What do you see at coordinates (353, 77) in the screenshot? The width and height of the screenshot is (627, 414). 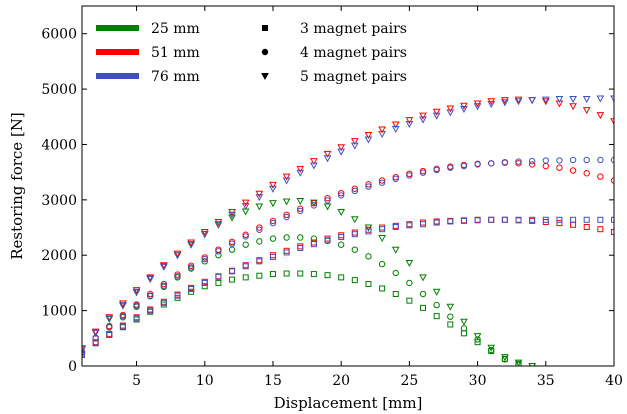 I see `legend-marker-label: 5 magnet pairs` at bounding box center [353, 77].